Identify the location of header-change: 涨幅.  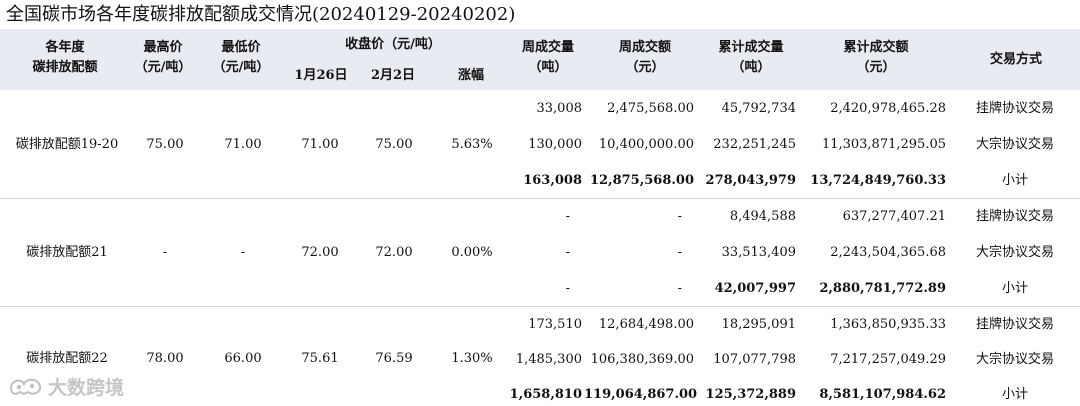
(471, 76).